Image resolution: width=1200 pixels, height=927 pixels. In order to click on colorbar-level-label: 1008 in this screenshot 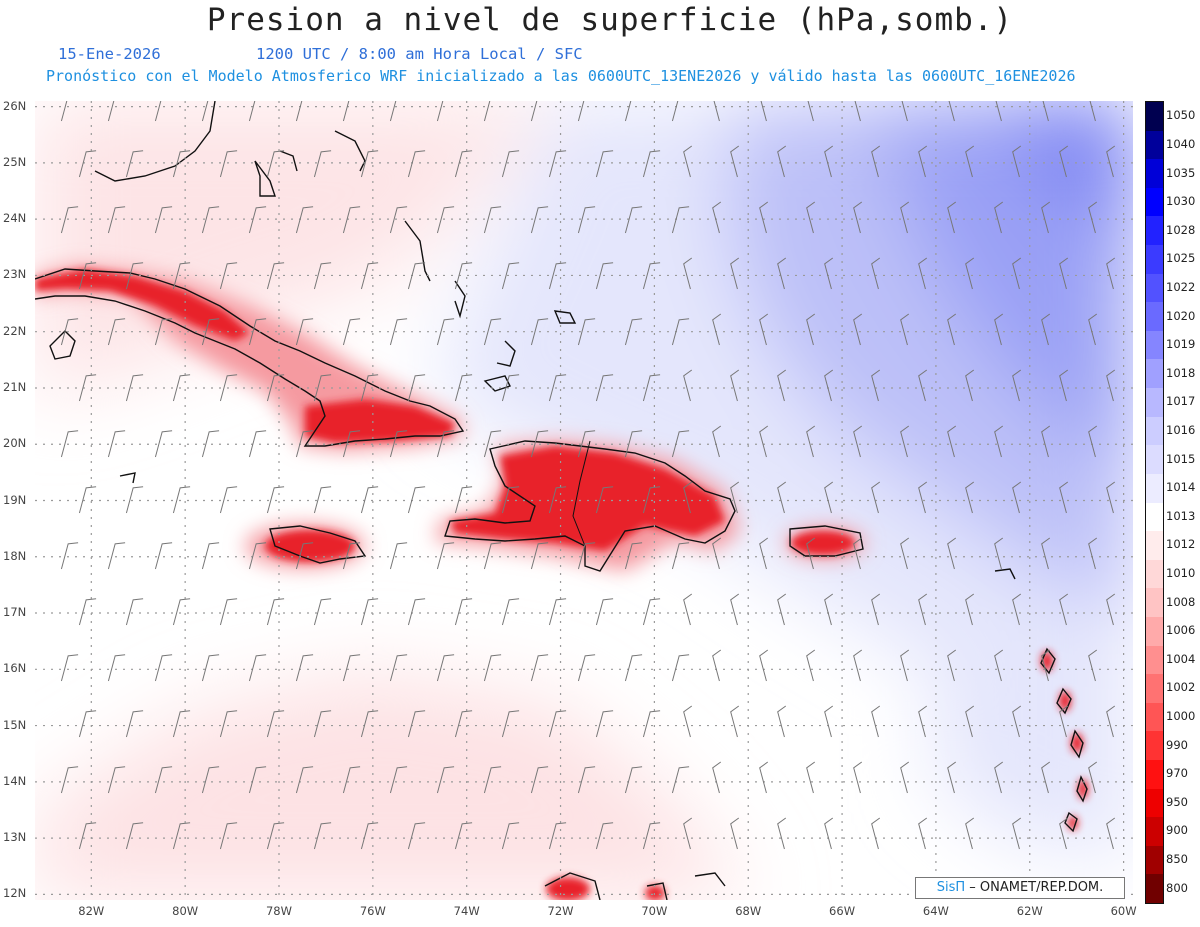, I will do `click(1181, 601)`.